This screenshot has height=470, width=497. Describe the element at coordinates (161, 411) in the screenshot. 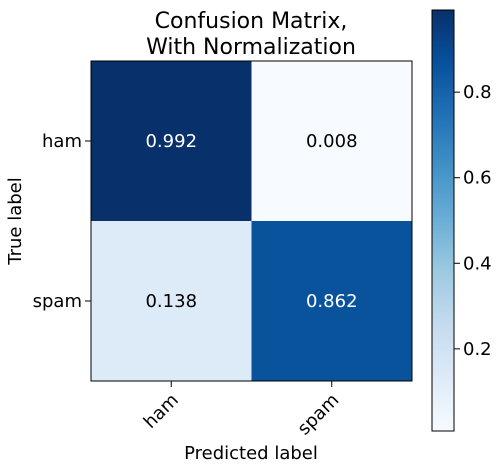

I see `x-tick-label: ham` at that location.